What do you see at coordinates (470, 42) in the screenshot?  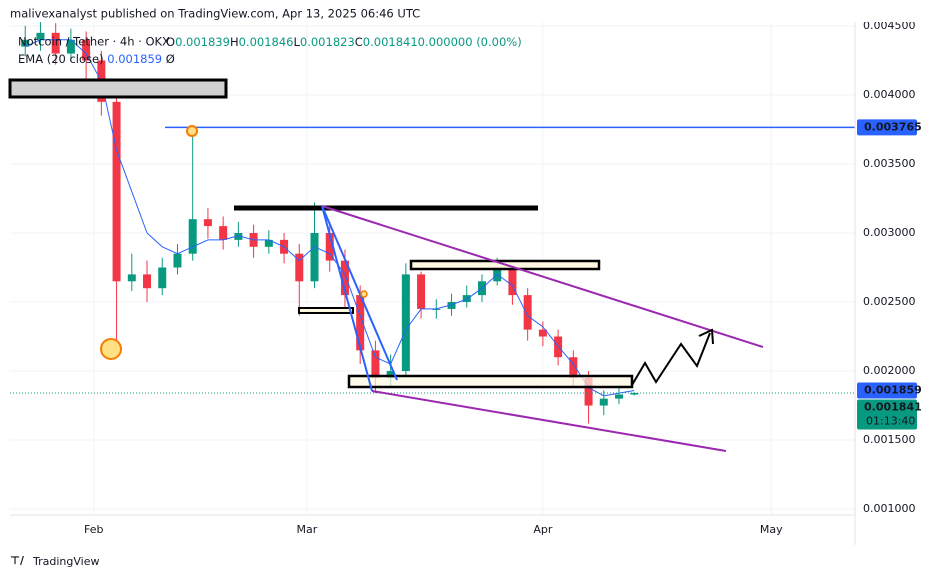 I see `ohlc-value: 0.000000 (0.00%)` at bounding box center [470, 42].